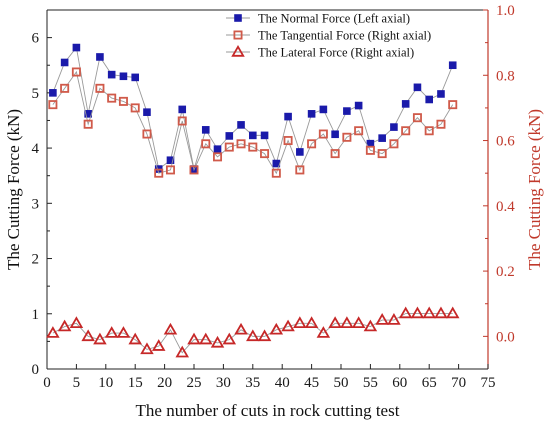 This screenshot has height=427, width=550. Describe the element at coordinates (311, 383) in the screenshot. I see `x-tick-label: 45` at that location.